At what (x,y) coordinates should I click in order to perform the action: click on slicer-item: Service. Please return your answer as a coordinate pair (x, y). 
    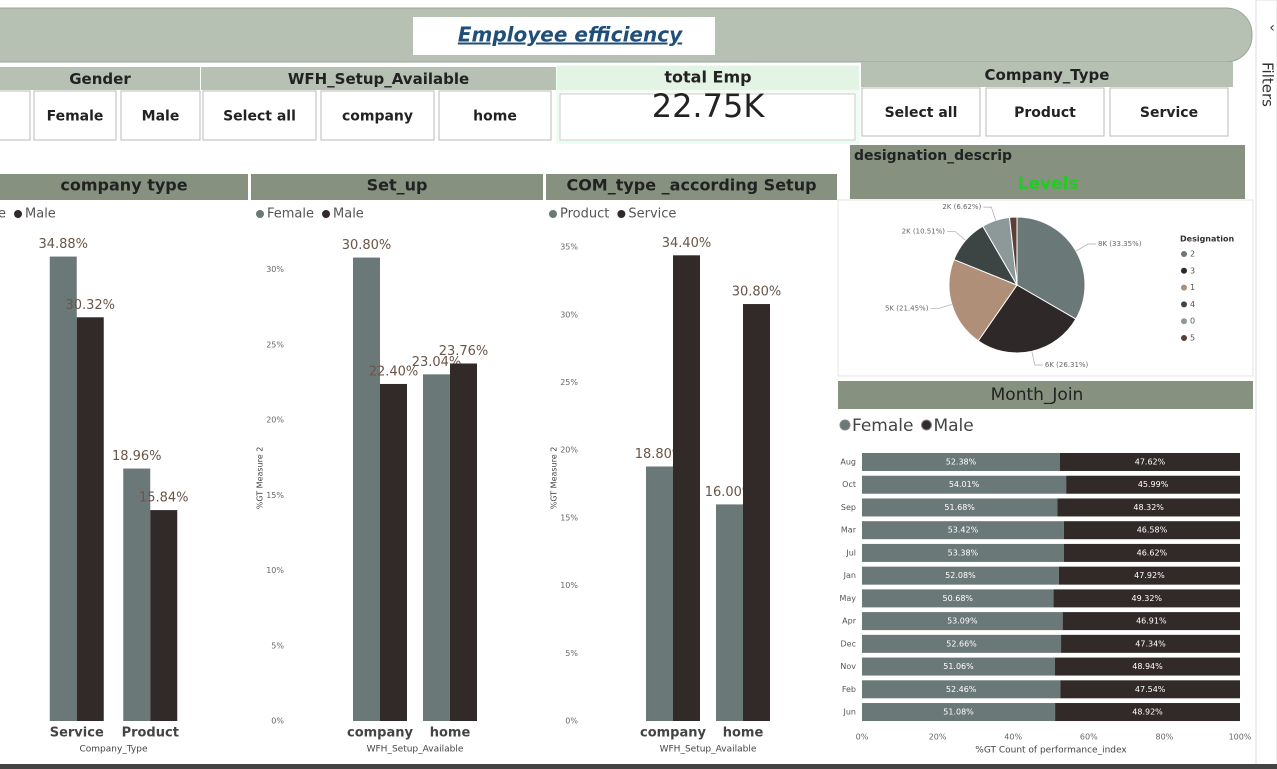
    Looking at the image, I should click on (1169, 113).